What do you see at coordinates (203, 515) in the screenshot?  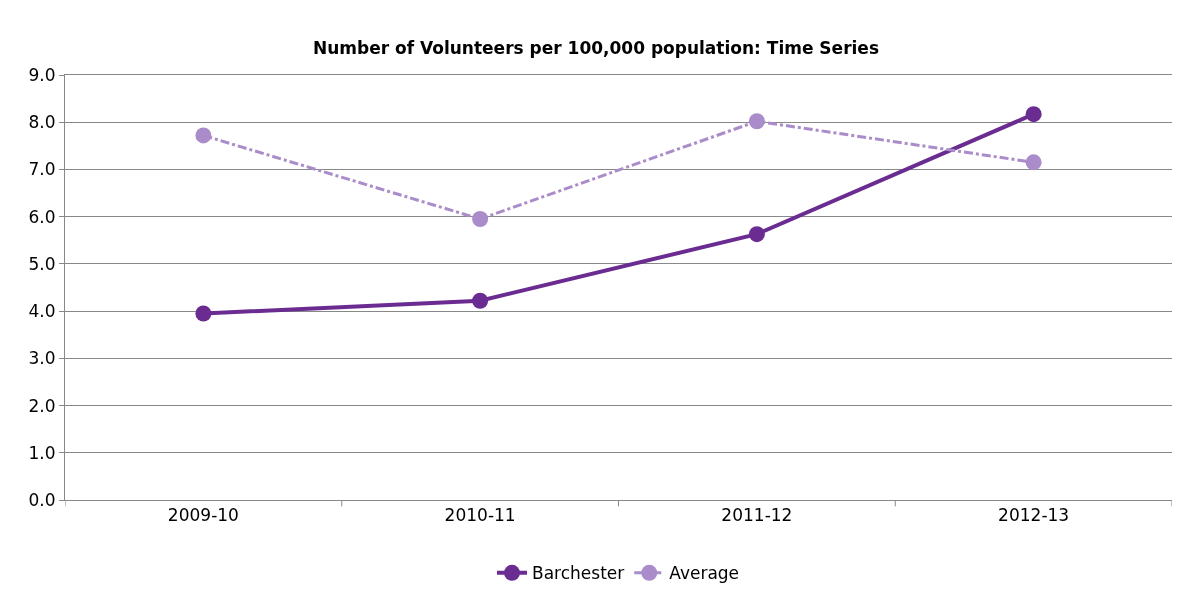 I see `x-tick-label: 2009-10` at bounding box center [203, 515].